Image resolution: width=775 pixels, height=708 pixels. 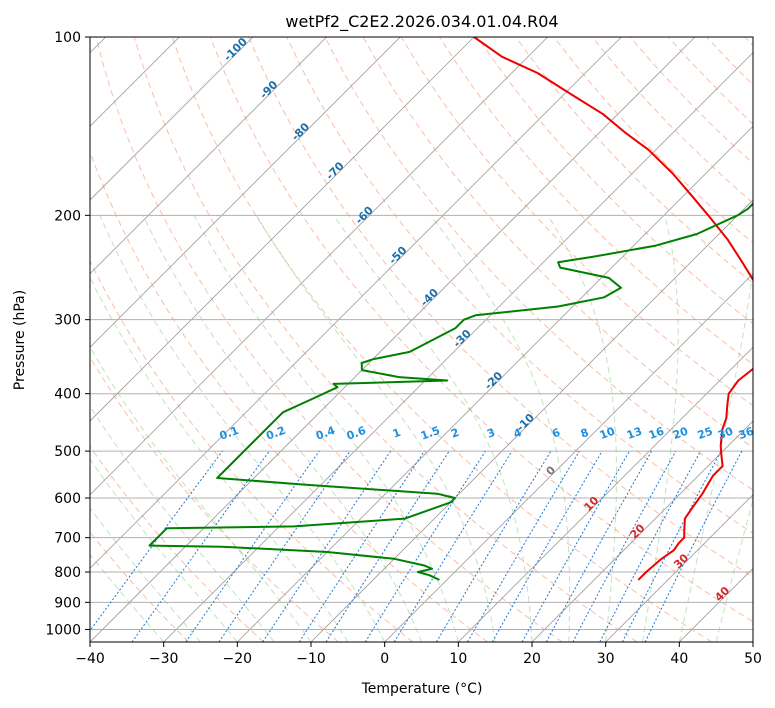 What do you see at coordinates (90, 659) in the screenshot?
I see `x-tick-label: −40` at bounding box center [90, 659].